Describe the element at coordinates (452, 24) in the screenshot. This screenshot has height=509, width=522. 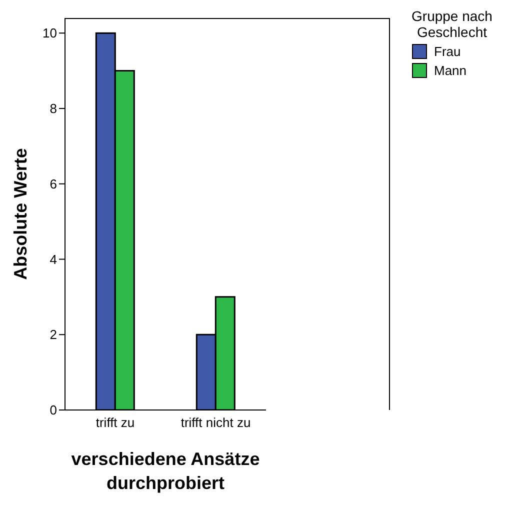
I see `legend-title: Gruppe nach Geschlecht` at that location.